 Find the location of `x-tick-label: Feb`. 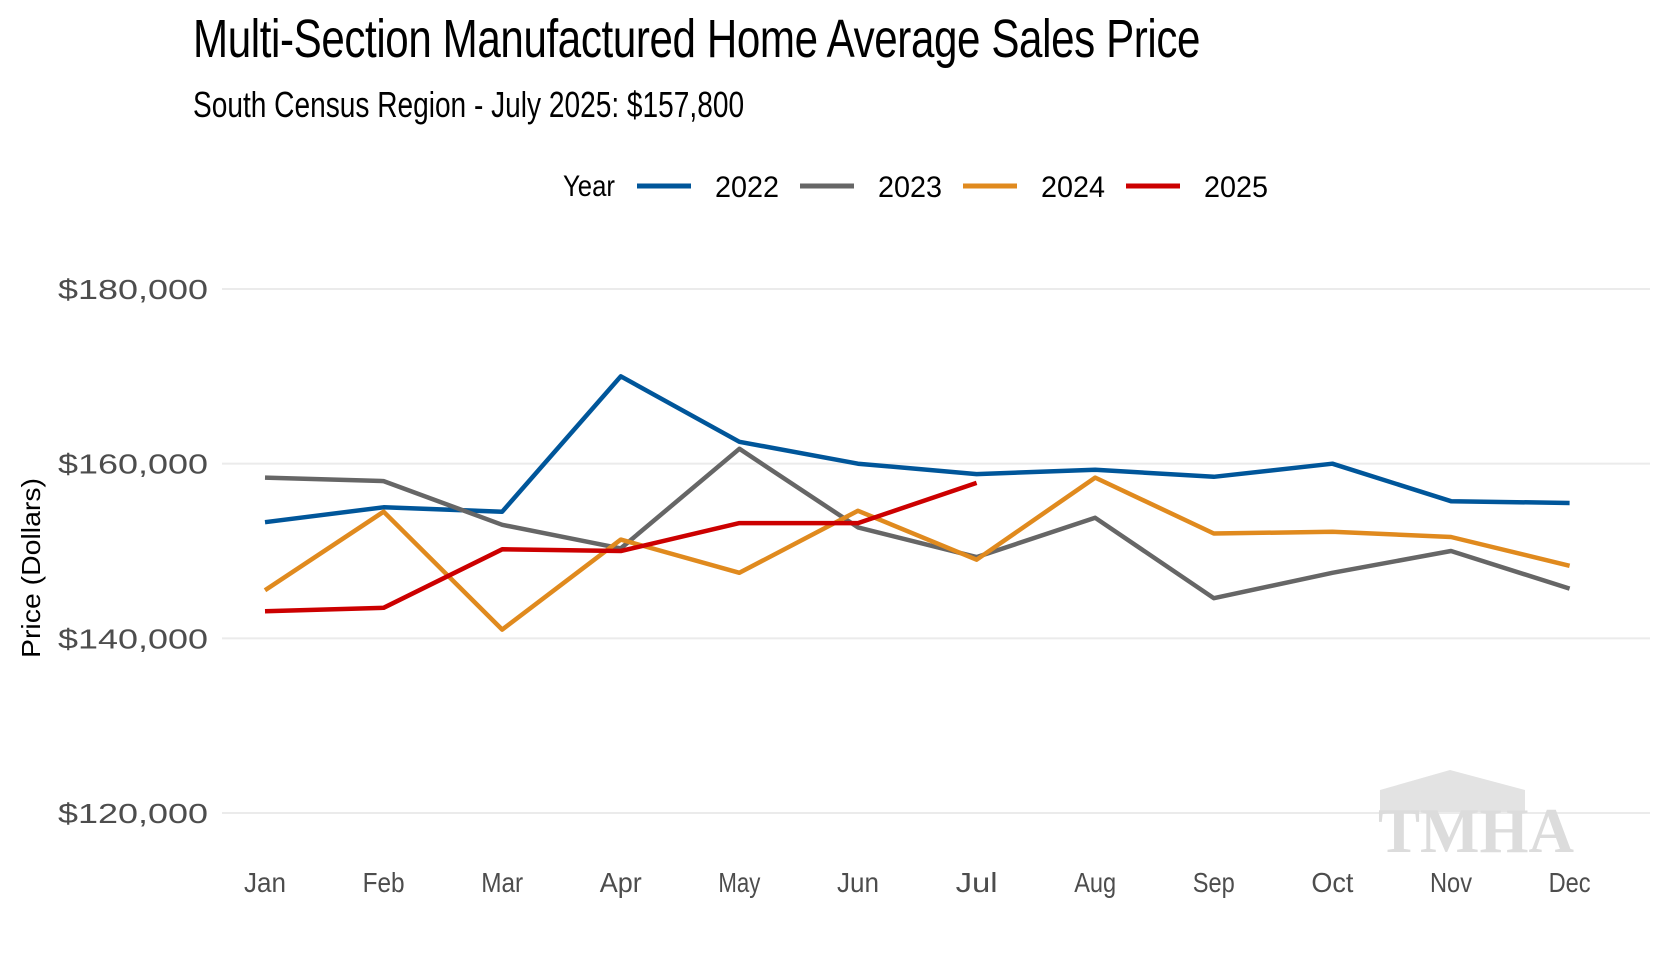

x-tick-label: Feb is located at coordinates (384, 882).